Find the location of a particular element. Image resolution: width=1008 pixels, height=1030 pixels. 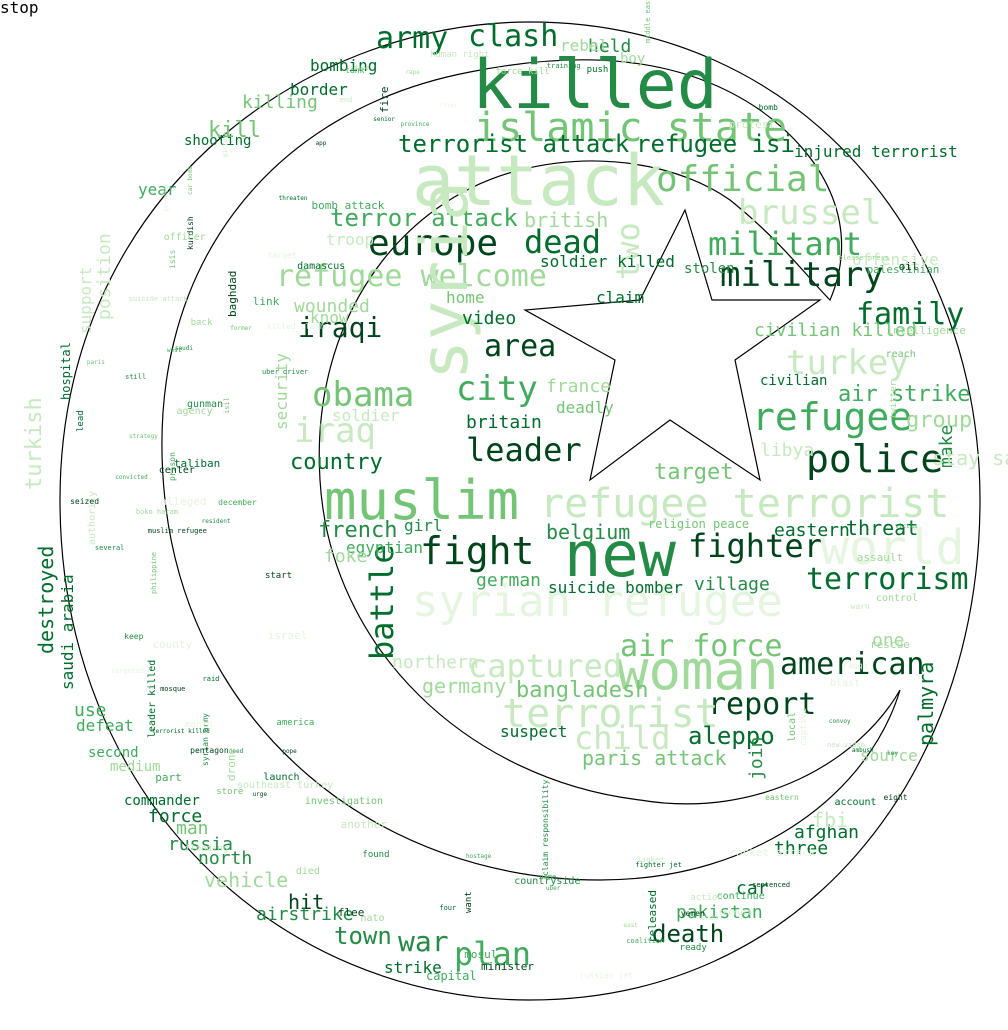

word: countryside is located at coordinates (547, 882).